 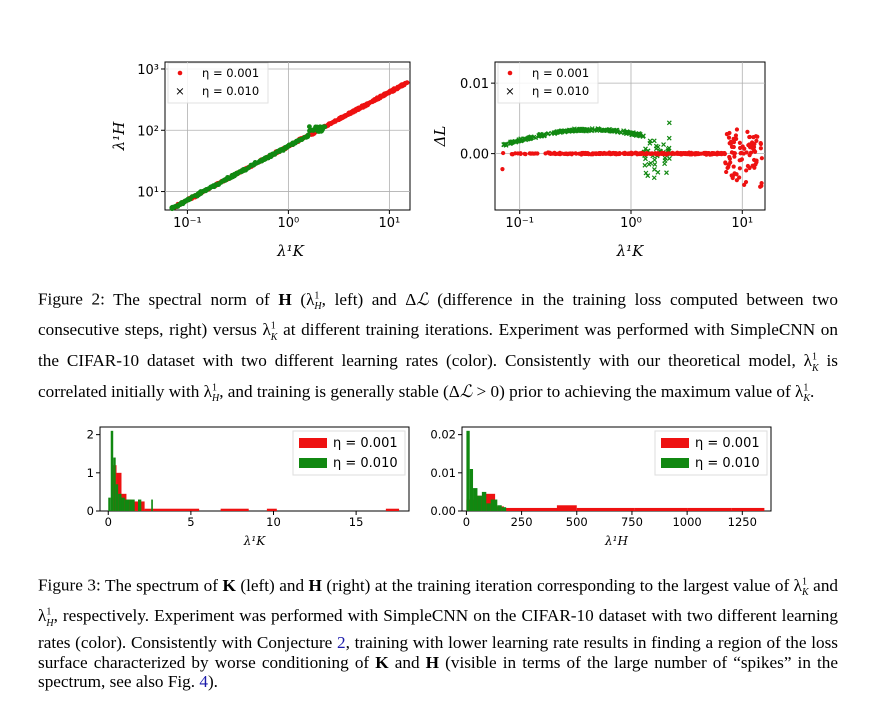 What do you see at coordinates (90, 473) in the screenshot?
I see `y-tick-label: 1` at bounding box center [90, 473].